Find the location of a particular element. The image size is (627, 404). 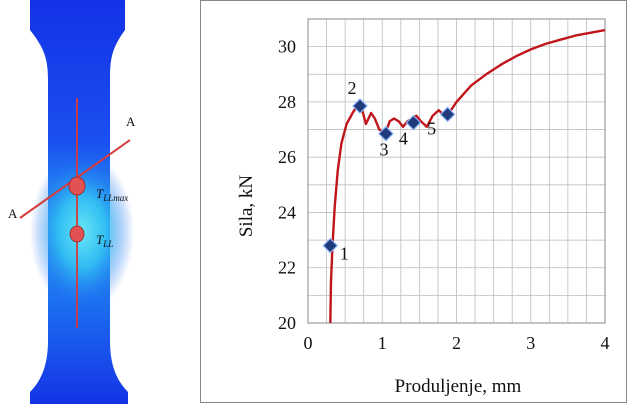

x-tick-label: 2 is located at coordinates (456, 343).